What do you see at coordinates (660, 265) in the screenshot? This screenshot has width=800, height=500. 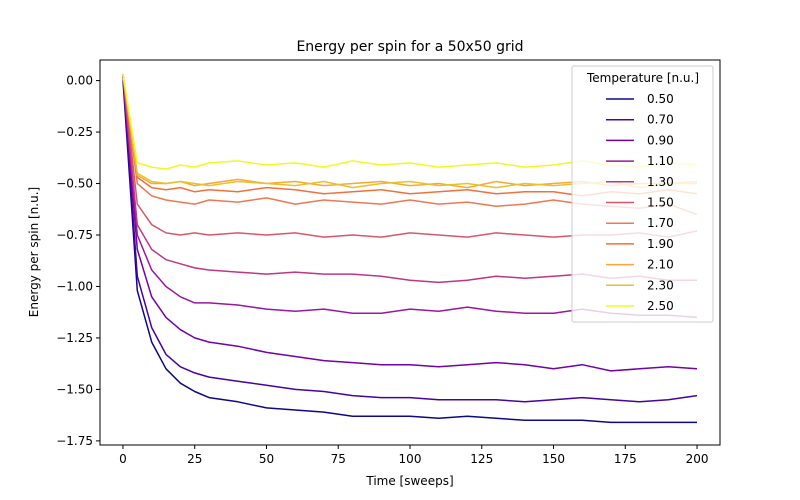 I see `legend-label-8: 2.10` at bounding box center [660, 265].